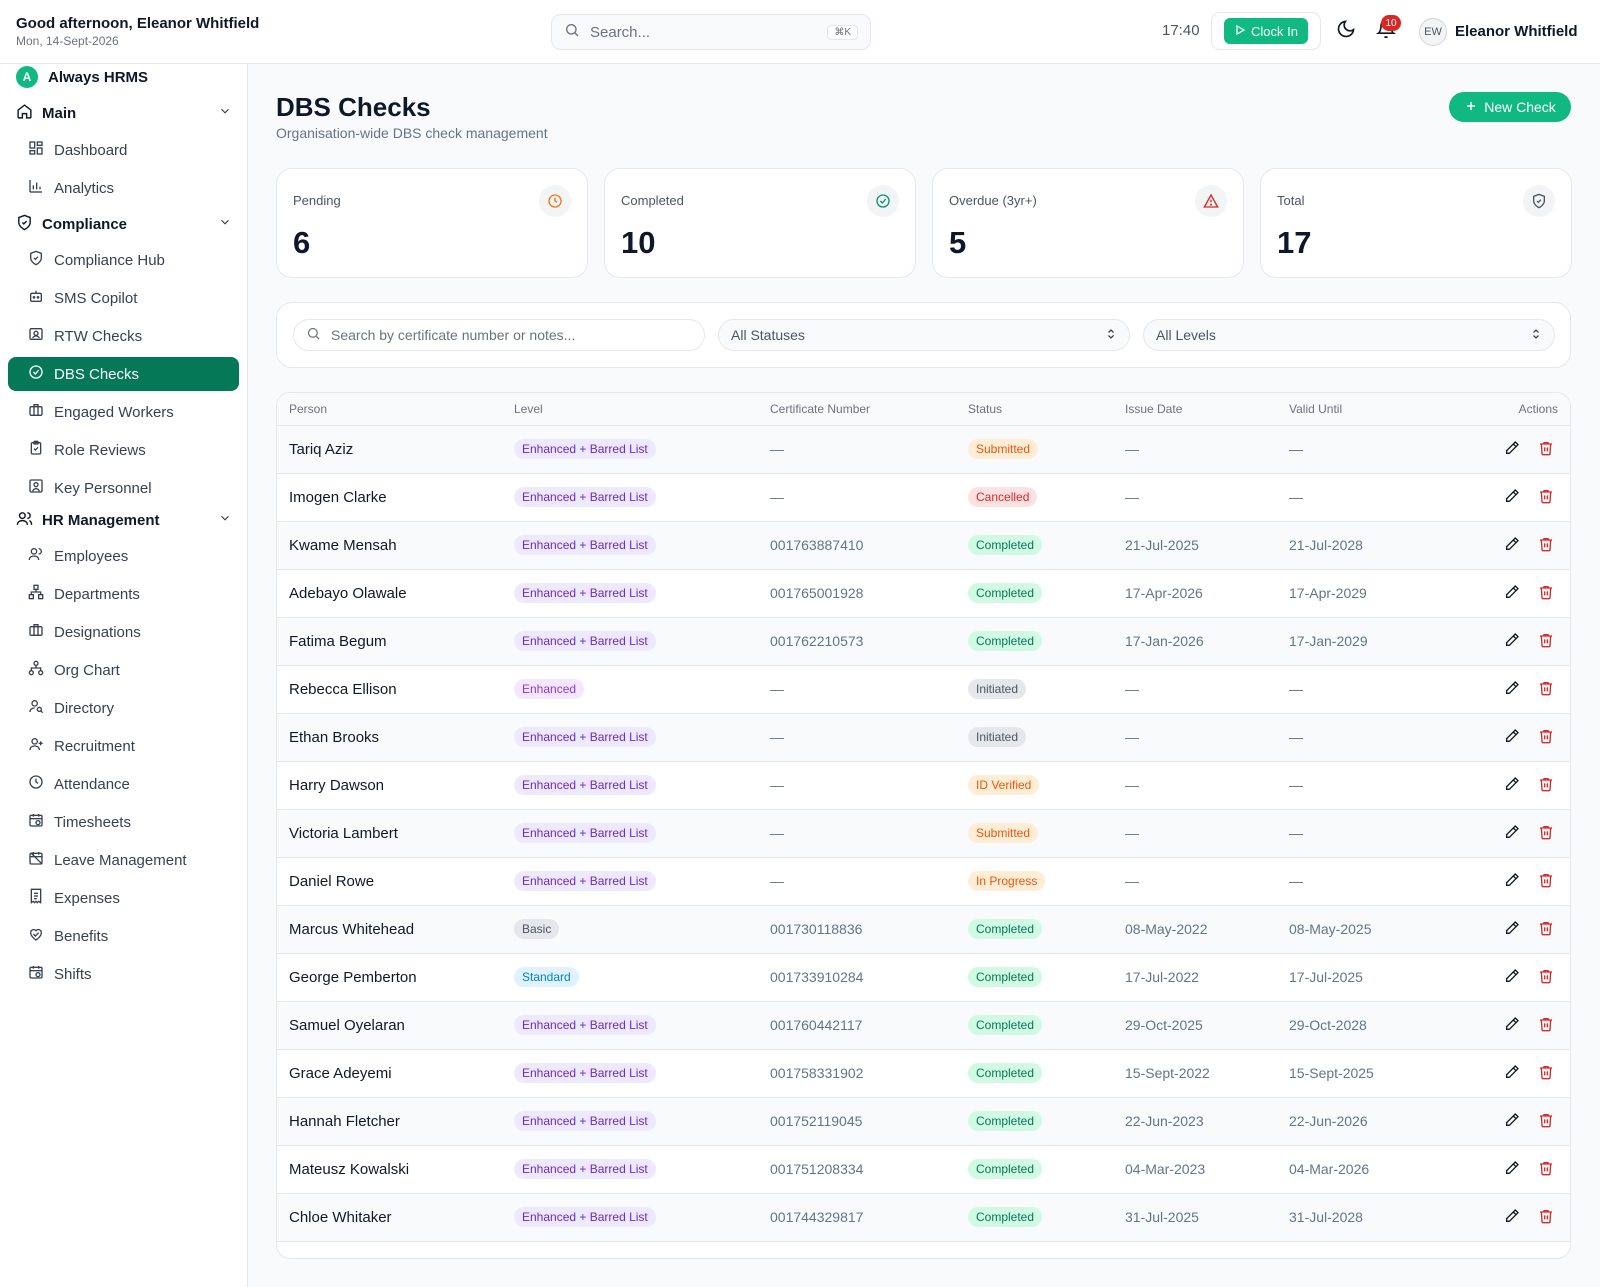  I want to click on brand: A Always HRMS, so click(82, 77).